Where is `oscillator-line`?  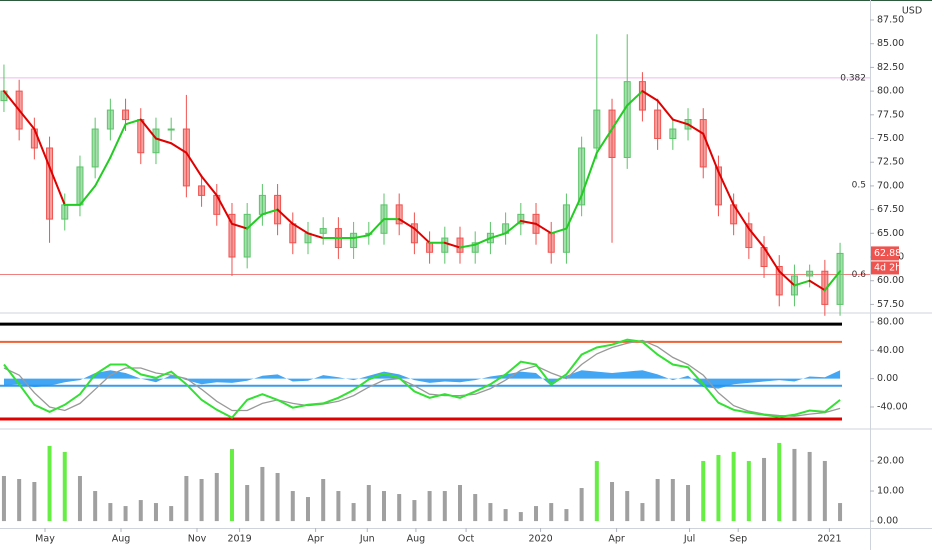
oscillator-line is located at coordinates (422, 378).